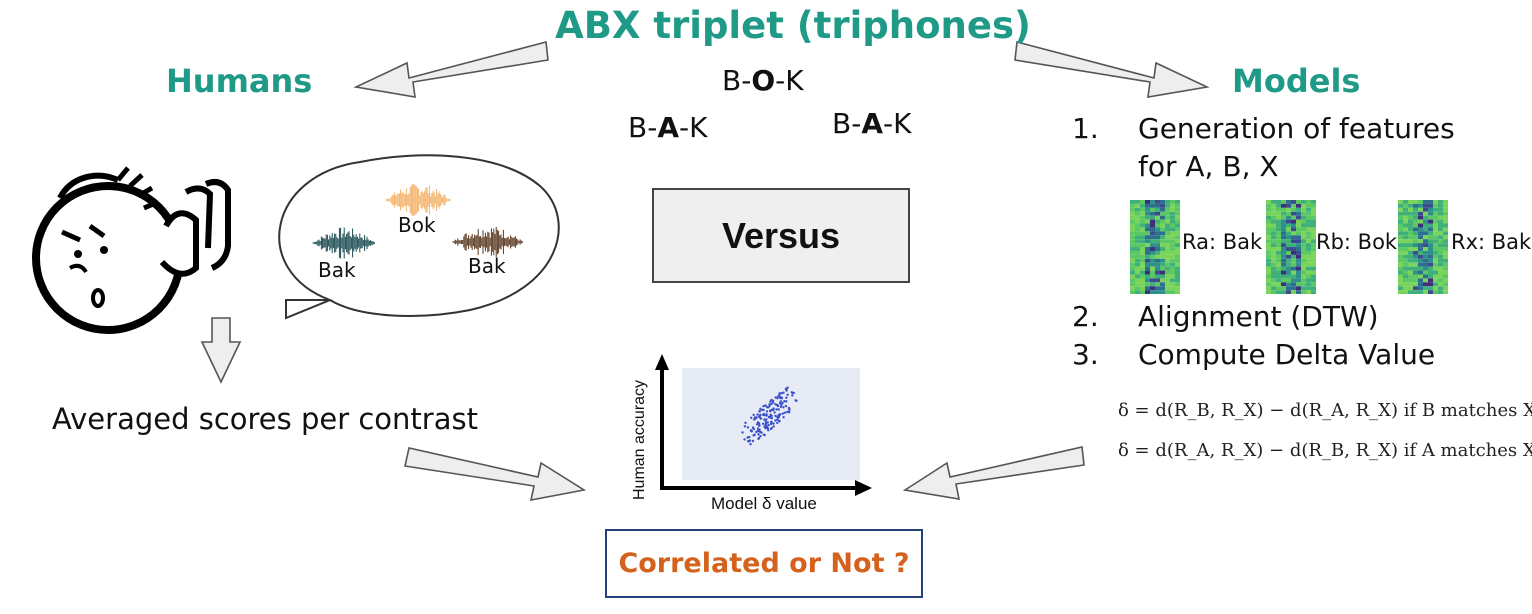 The image size is (1532, 614). Describe the element at coordinates (1208, 166) in the screenshot. I see `step-1-line-2: for A, B, X` at that location.